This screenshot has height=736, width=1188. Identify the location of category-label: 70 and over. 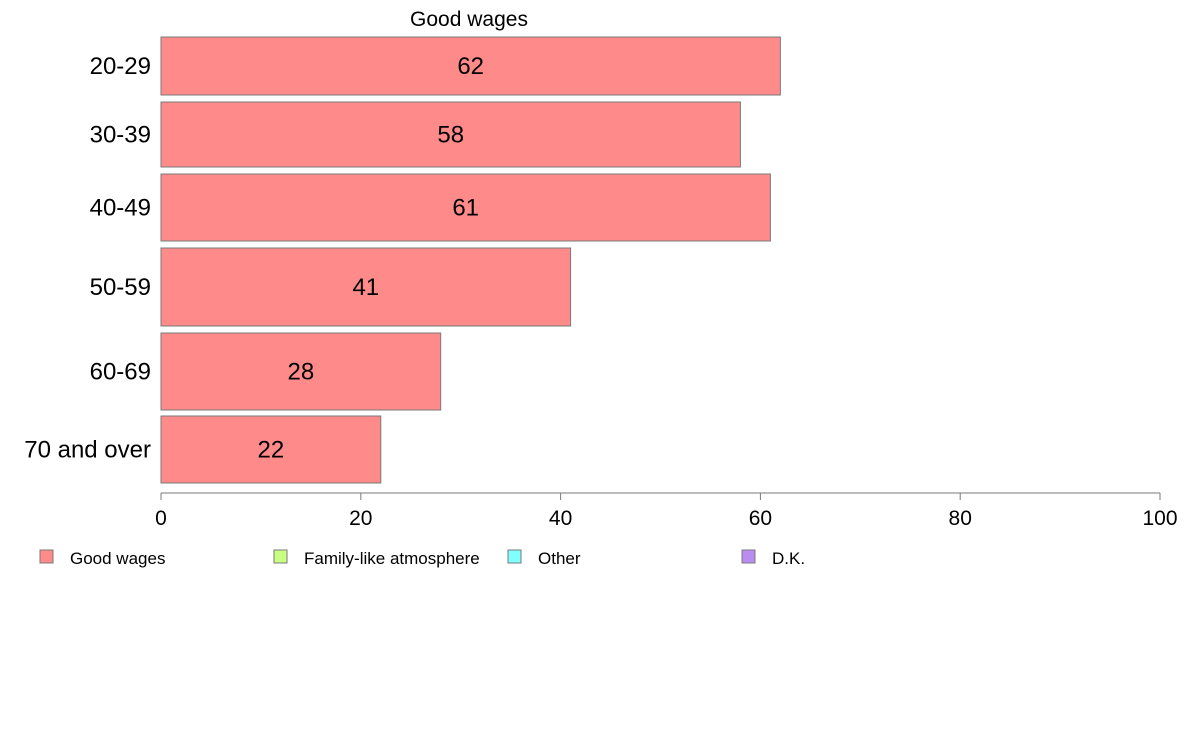
(87, 450).